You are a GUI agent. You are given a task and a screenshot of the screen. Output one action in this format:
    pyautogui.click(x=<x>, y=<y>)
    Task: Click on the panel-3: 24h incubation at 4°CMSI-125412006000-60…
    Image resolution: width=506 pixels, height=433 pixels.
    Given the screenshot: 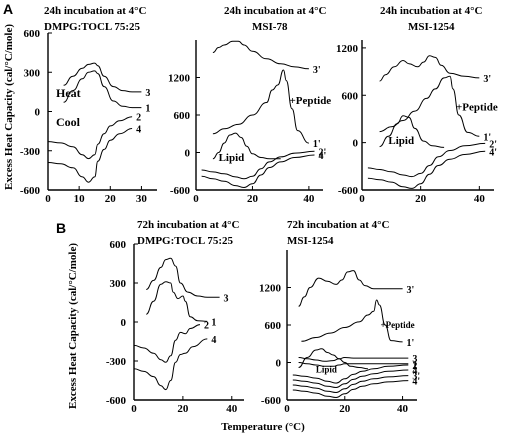 What is the action you would take?
    pyautogui.click(x=417, y=105)
    